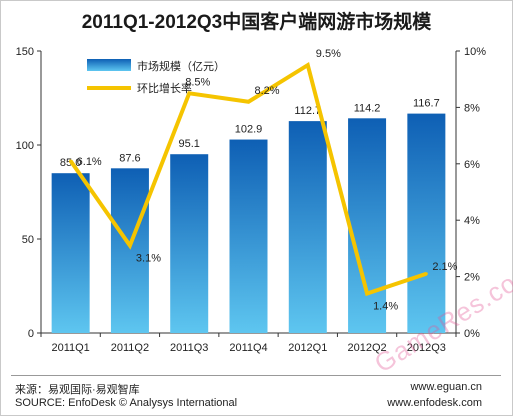 The width and height of the screenshot is (513, 416). I want to click on growth-rate-label: 1.4%, so click(385, 307).